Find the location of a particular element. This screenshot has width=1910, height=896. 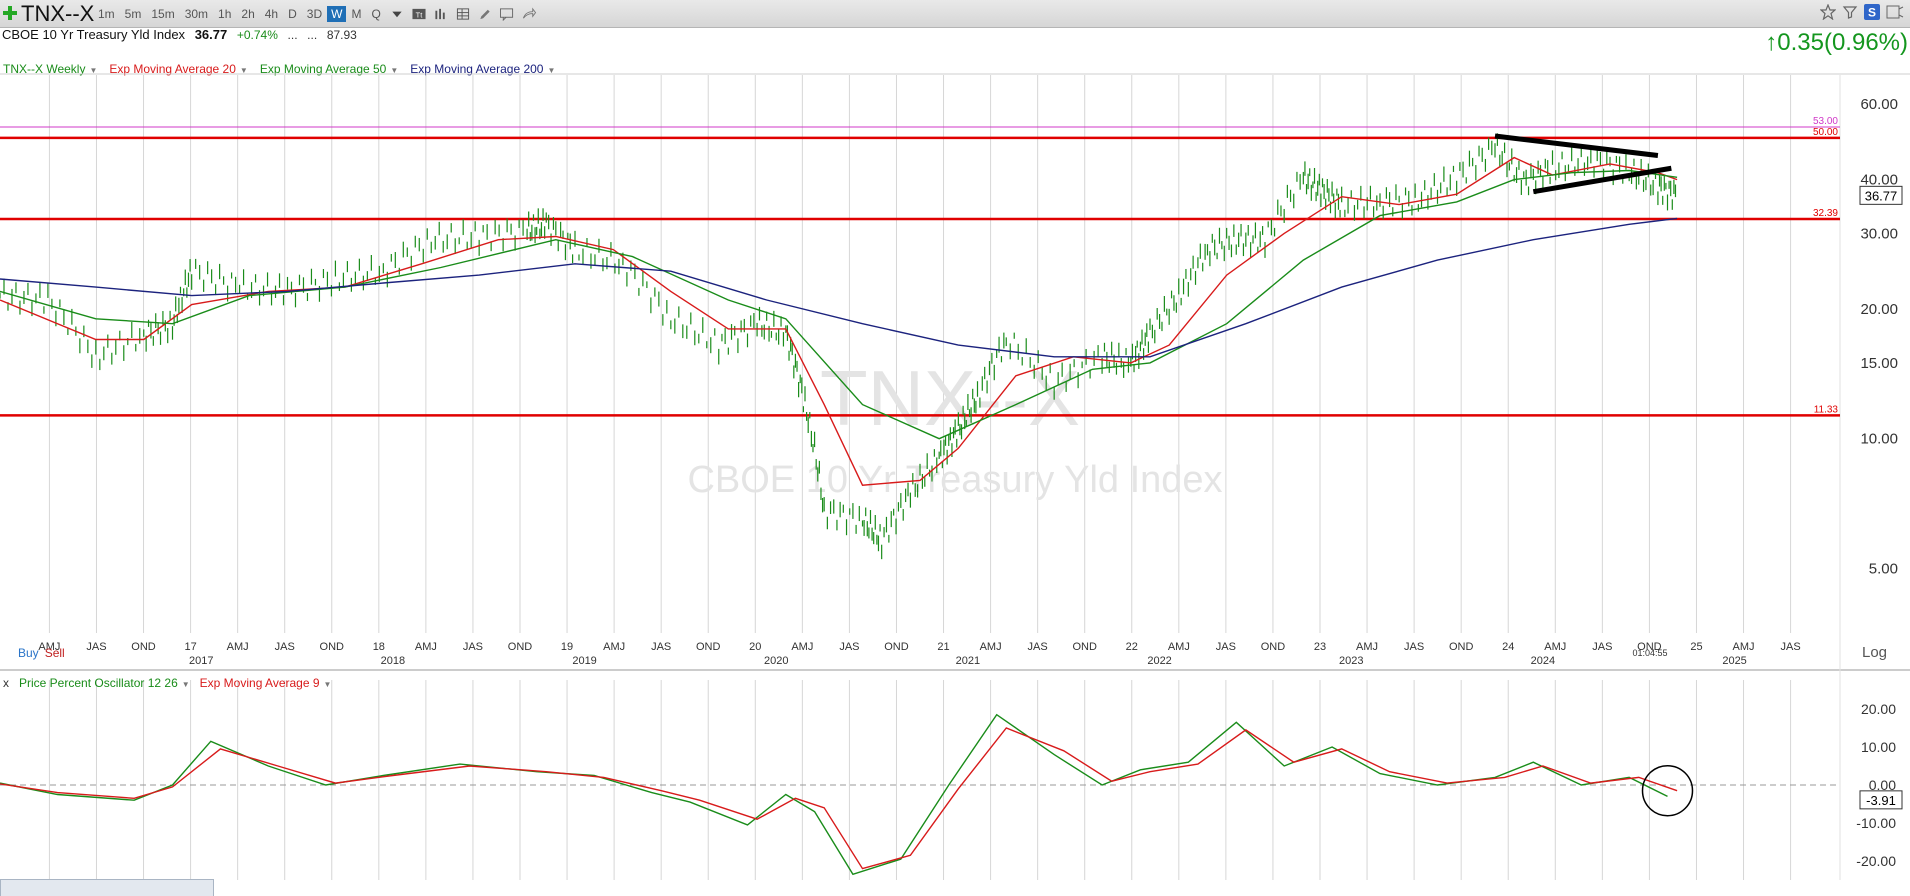

comment-icon is located at coordinates (507, 14).